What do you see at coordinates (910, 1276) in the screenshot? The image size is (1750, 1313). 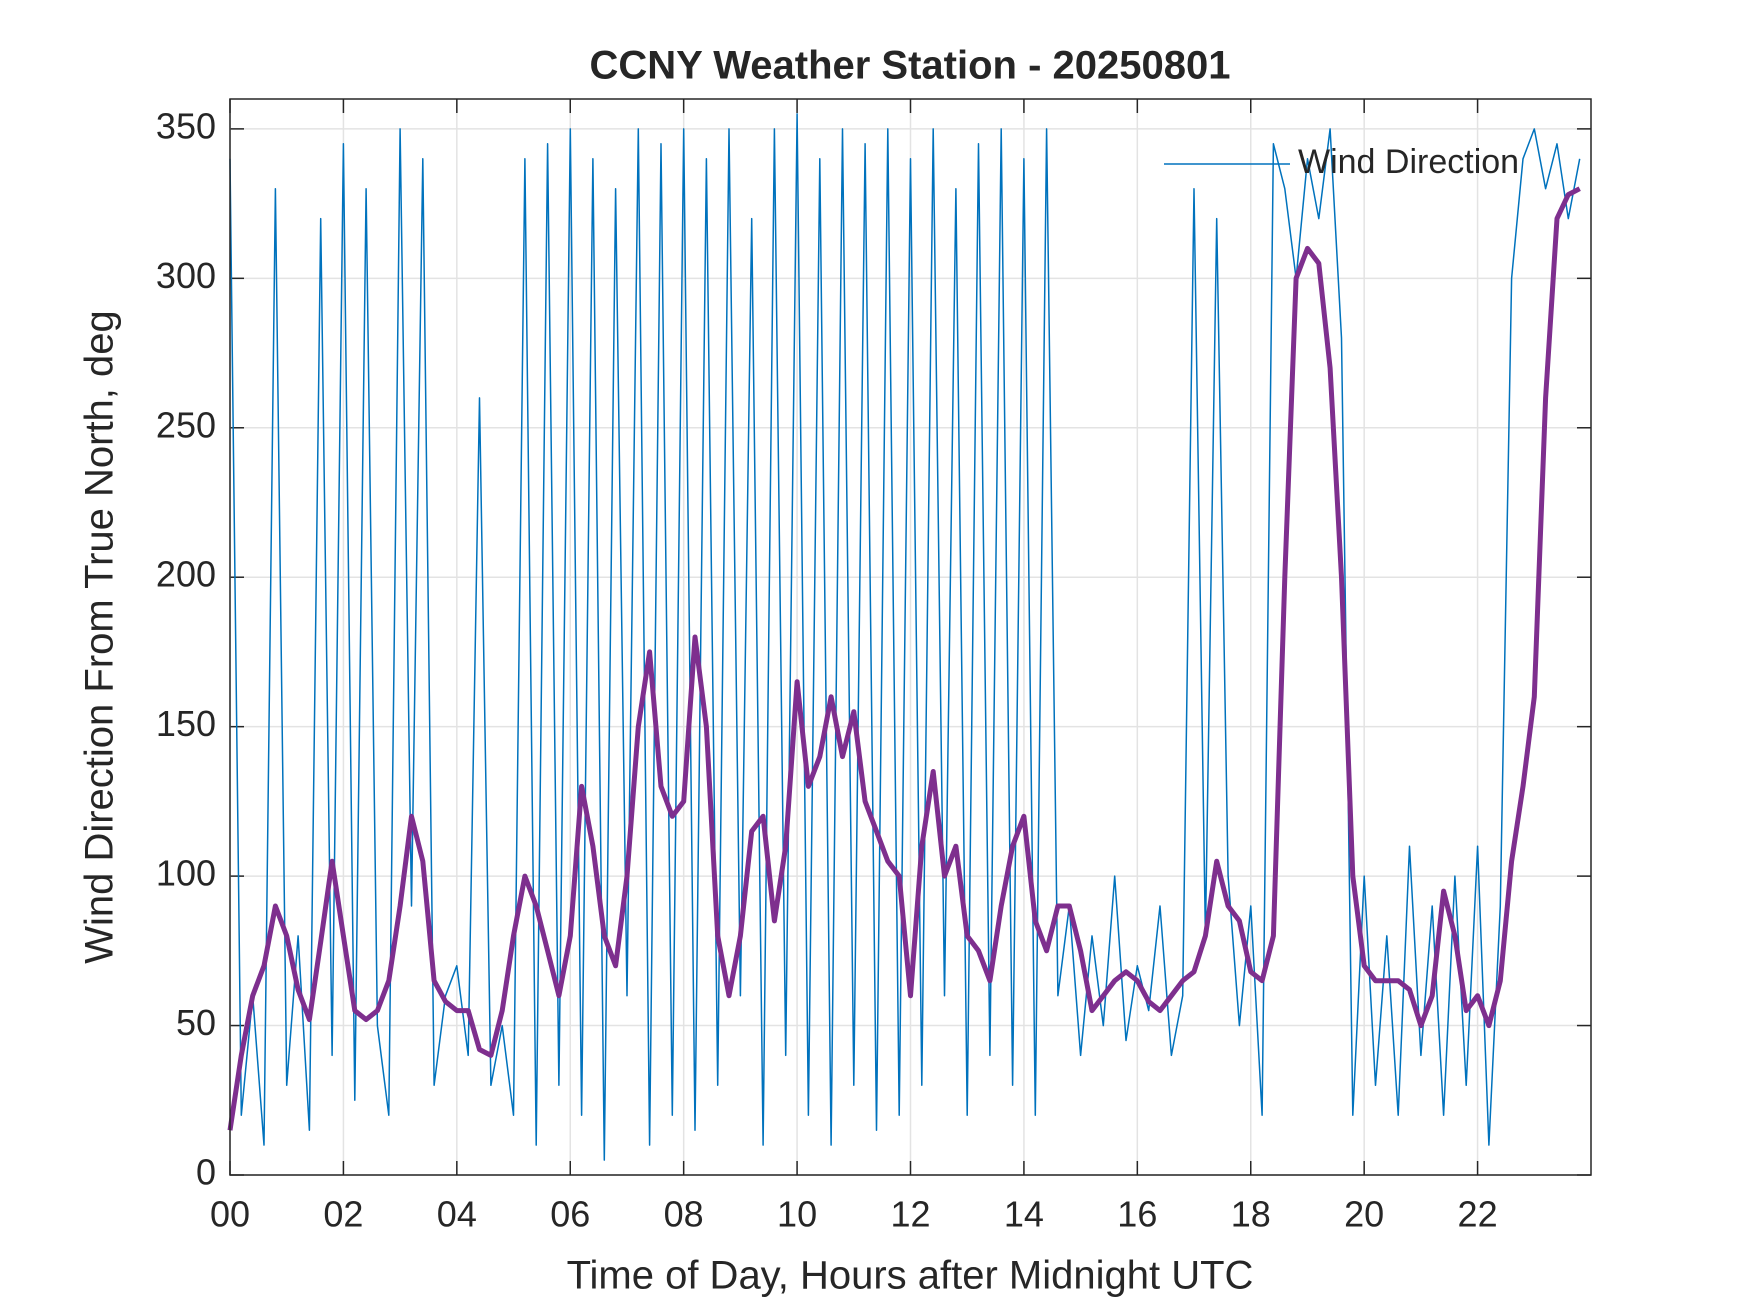 I see `x-axis-label: Time of Day, Hours after Midnight UTC` at bounding box center [910, 1276].